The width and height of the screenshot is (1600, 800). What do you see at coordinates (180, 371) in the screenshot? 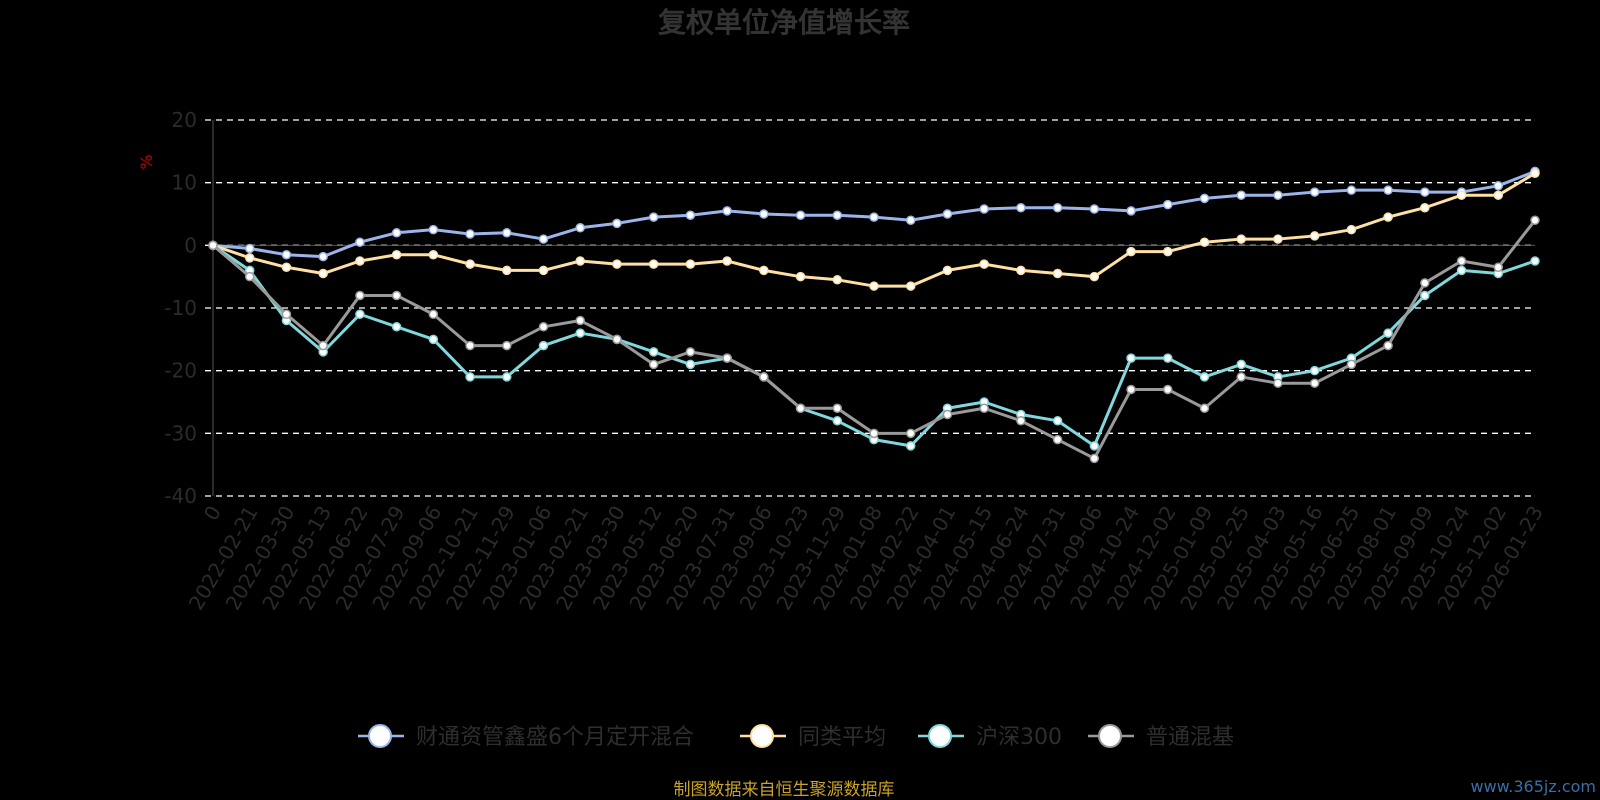
I see `y-tick-label: -20` at bounding box center [180, 371].